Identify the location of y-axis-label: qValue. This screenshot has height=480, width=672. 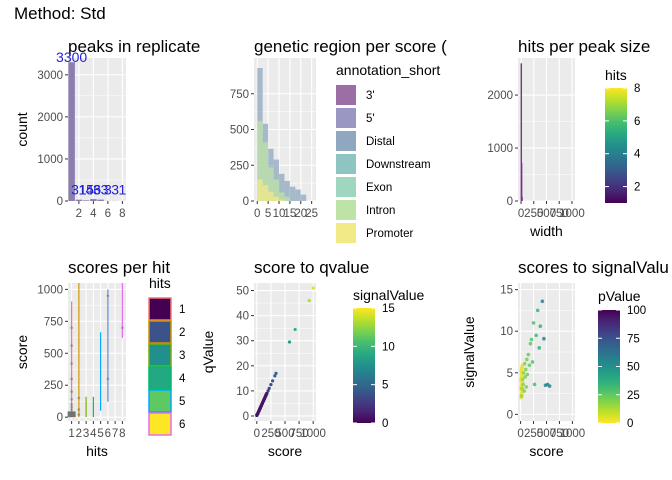
(208, 352).